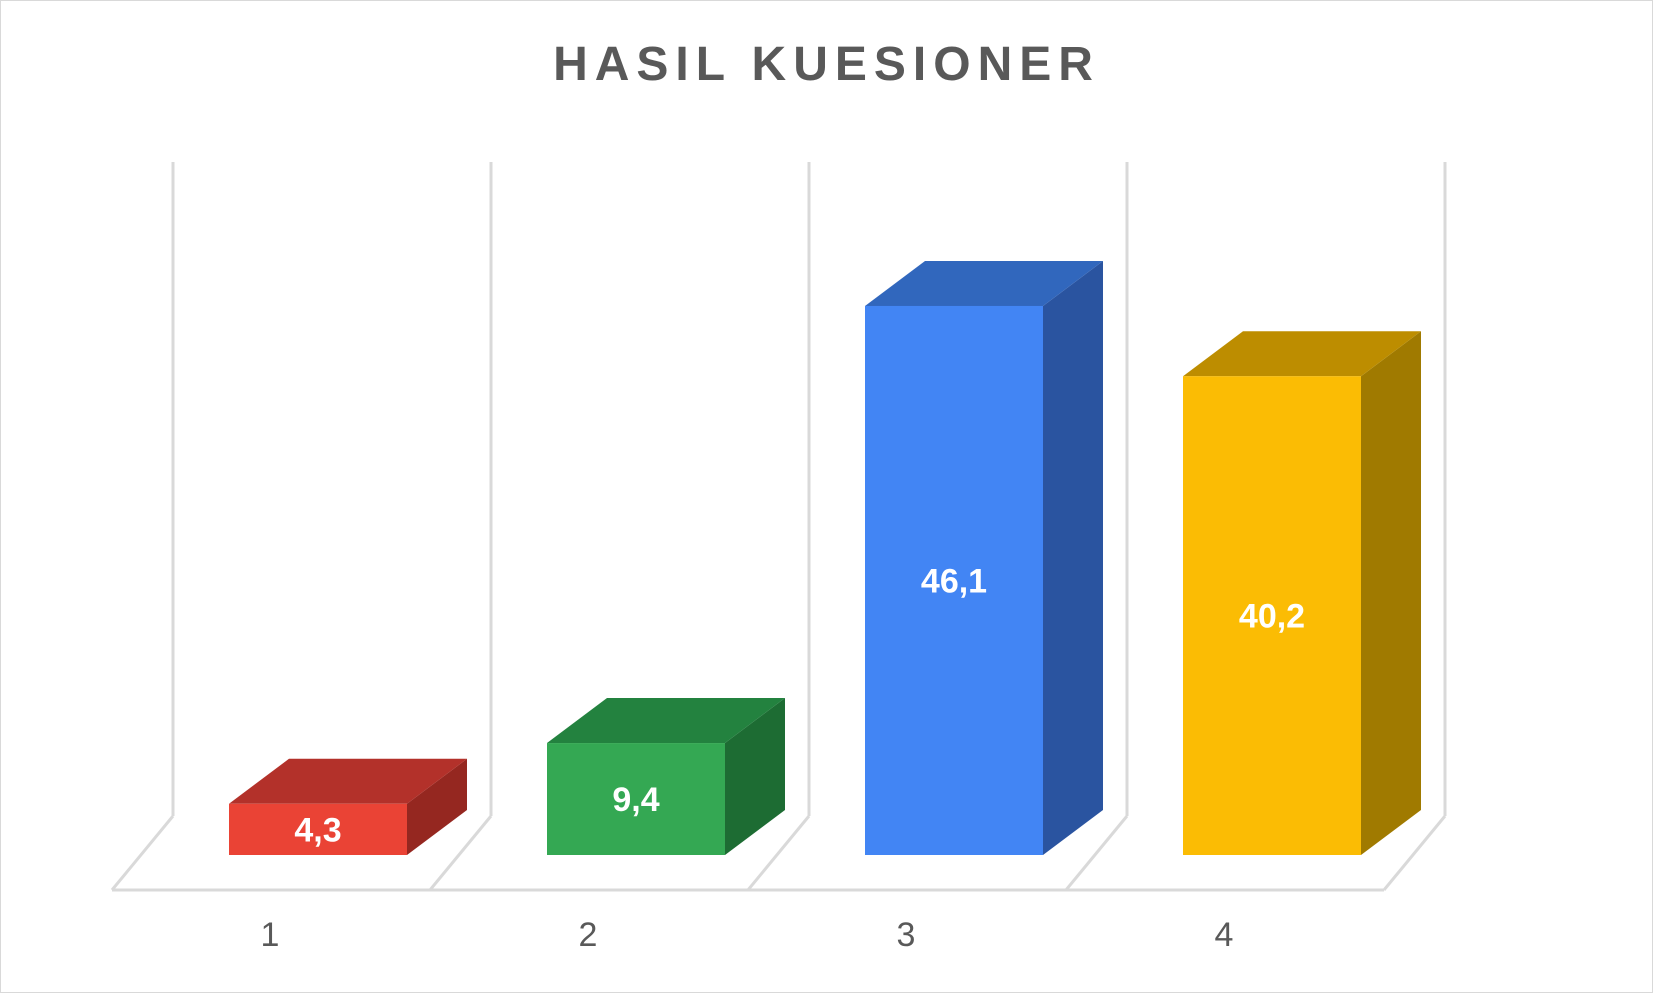 The width and height of the screenshot is (1653, 993). Describe the element at coordinates (826, 64) in the screenshot. I see `chart-title: HASIL KUESIONER` at that location.